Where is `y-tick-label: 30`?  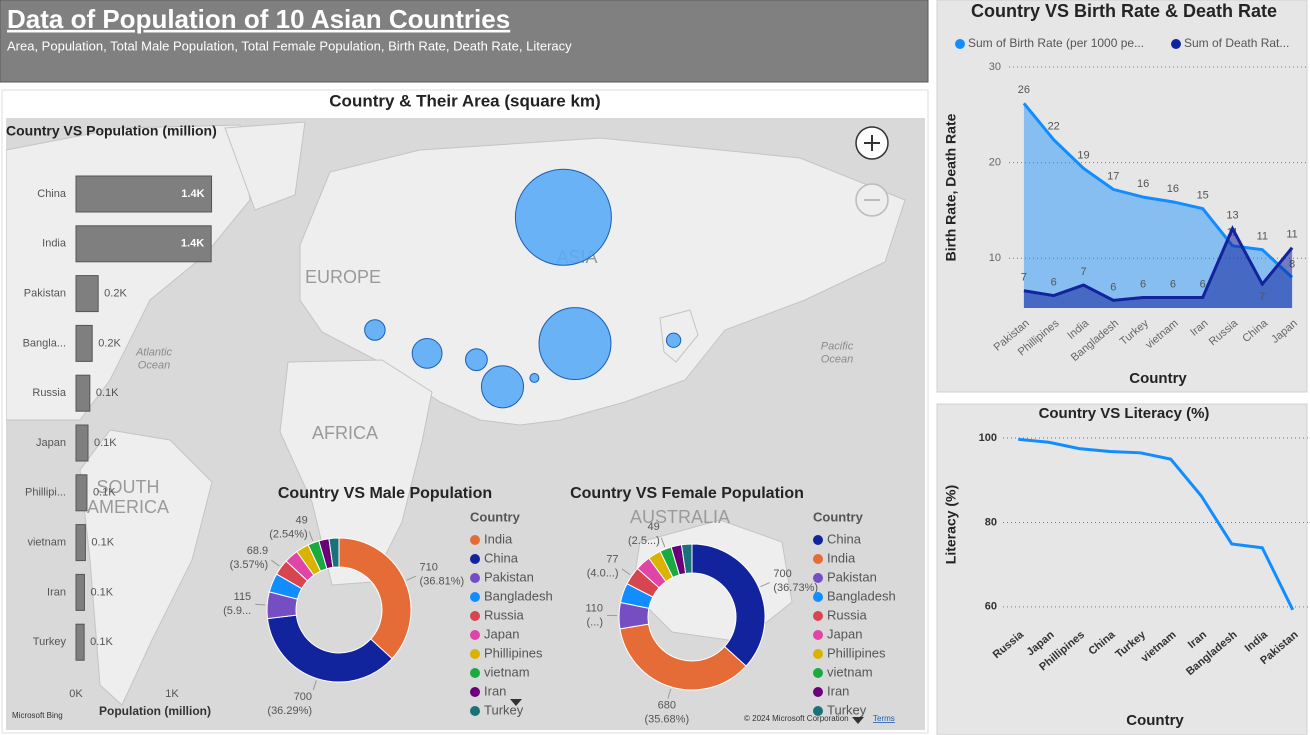 y-tick-label: 30 is located at coordinates (995, 67).